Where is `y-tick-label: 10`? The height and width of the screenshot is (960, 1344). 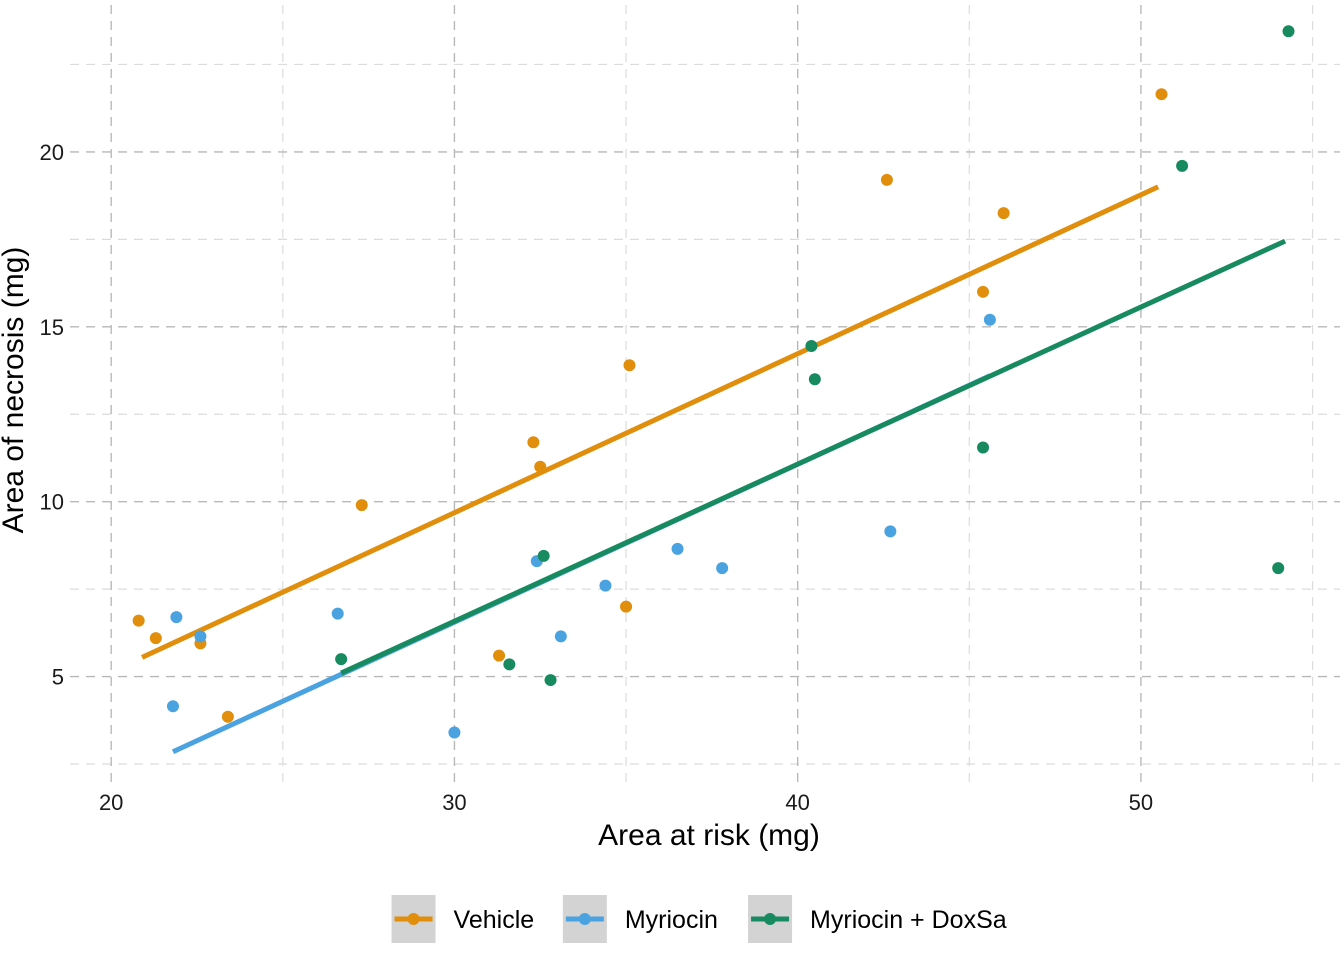 y-tick-label: 10 is located at coordinates (52, 502).